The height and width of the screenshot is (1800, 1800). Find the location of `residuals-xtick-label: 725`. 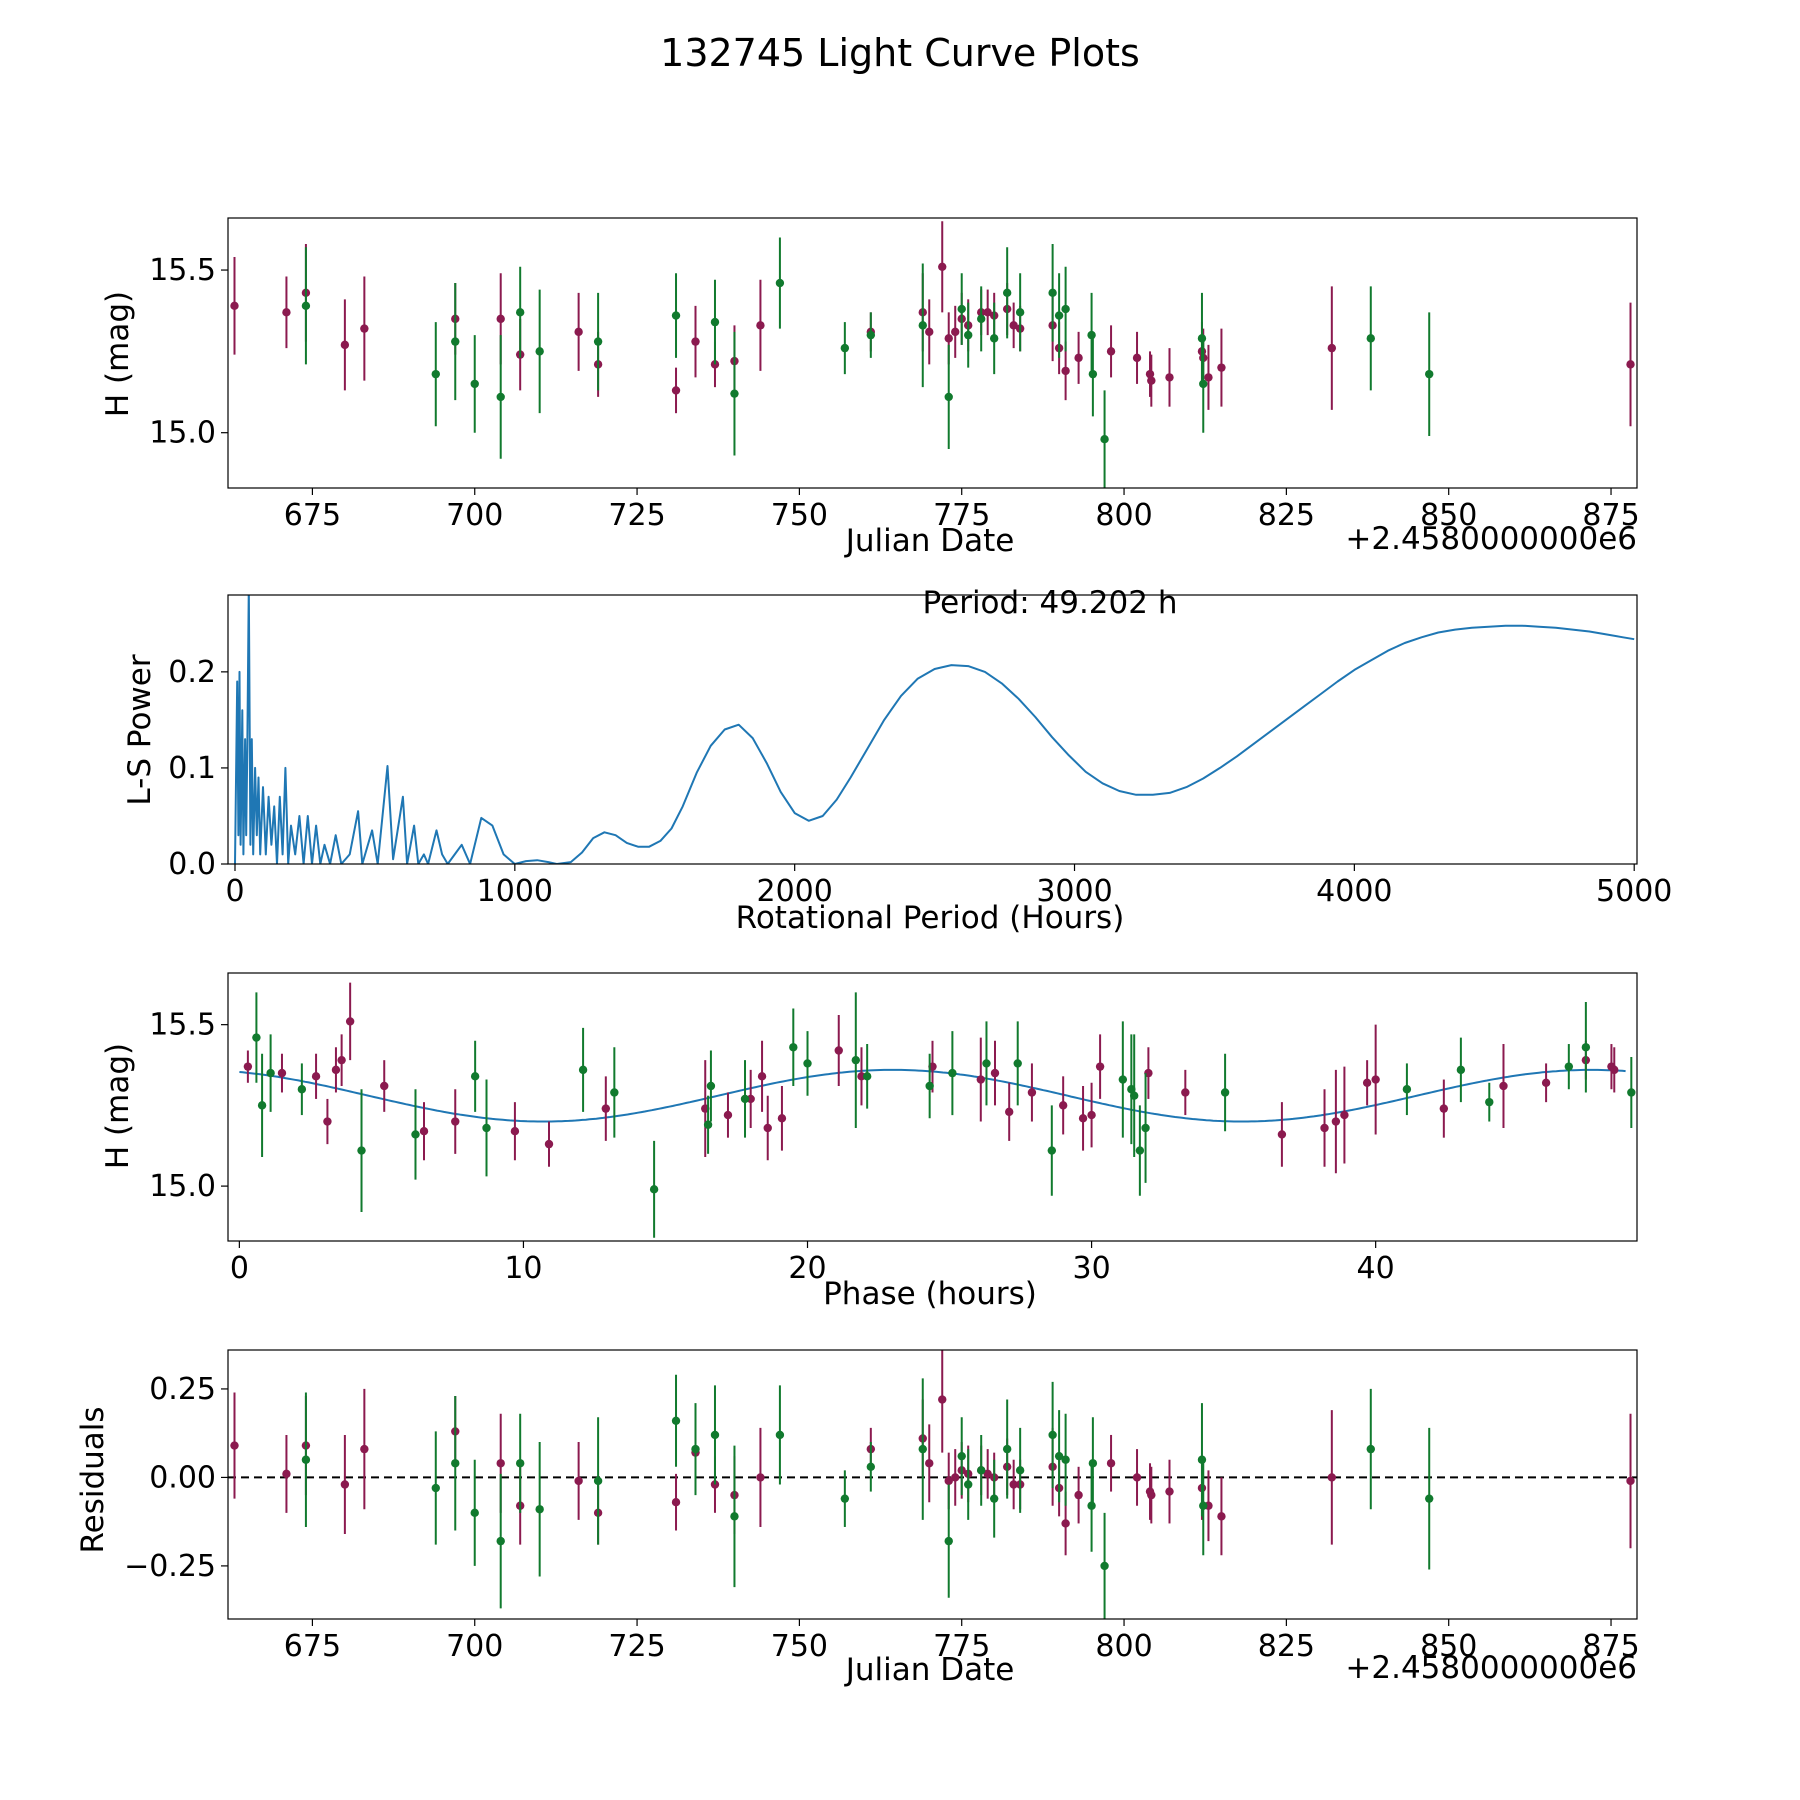

residuals-xtick-label: 725 is located at coordinates (636, 1646).